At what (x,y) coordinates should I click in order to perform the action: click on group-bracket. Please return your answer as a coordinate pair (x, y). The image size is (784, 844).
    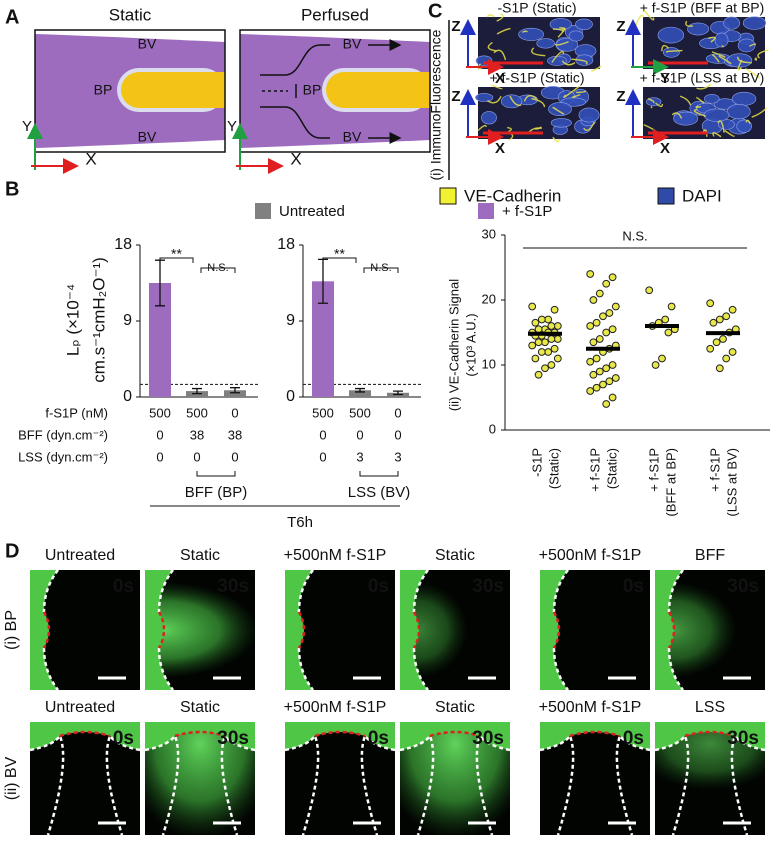
    Looking at the image, I should click on (379, 474).